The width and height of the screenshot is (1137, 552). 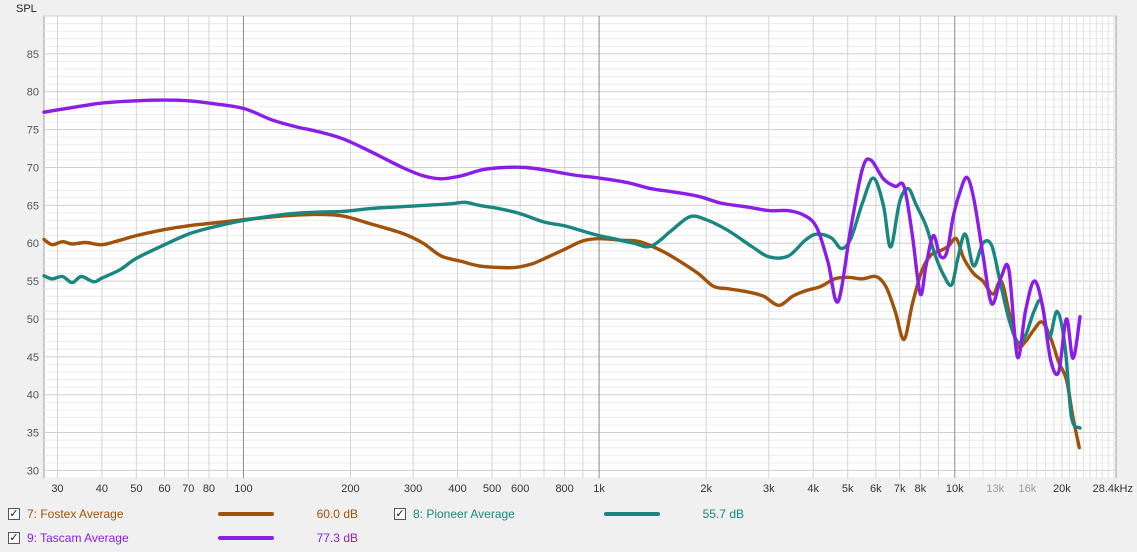 What do you see at coordinates (33, 206) in the screenshot?
I see `y-tick-label: 65` at bounding box center [33, 206].